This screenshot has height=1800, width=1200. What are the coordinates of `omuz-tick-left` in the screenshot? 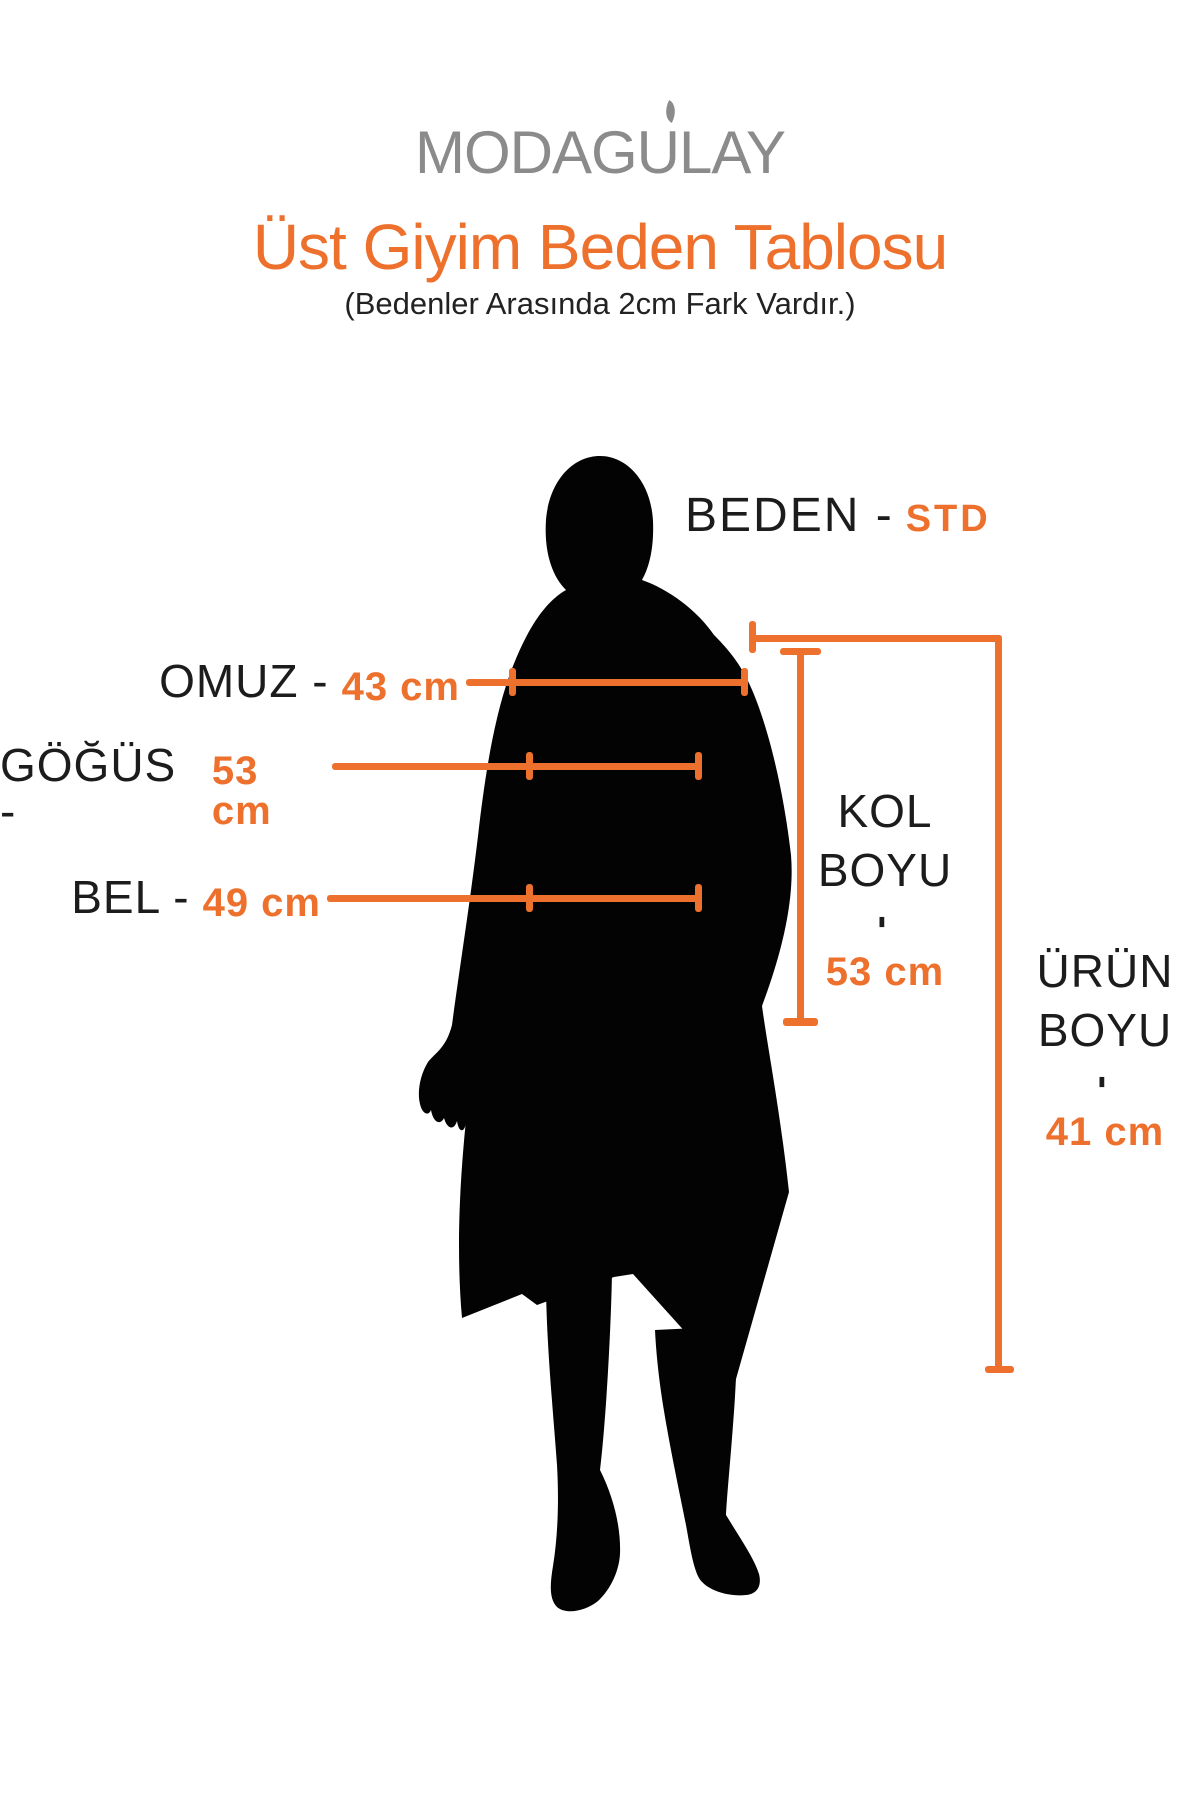 It's located at (512, 682).